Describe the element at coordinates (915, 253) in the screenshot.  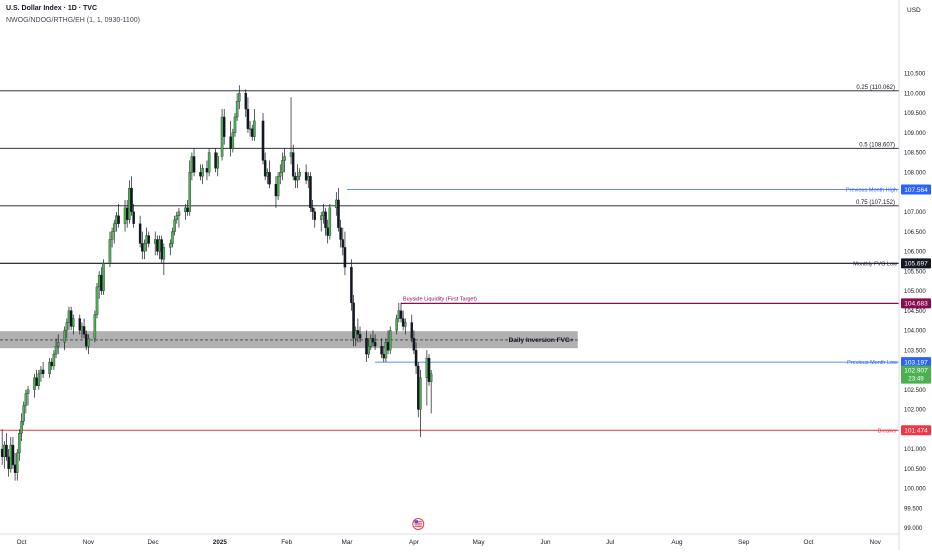
I see `y-tick-label: 106.000` at that location.